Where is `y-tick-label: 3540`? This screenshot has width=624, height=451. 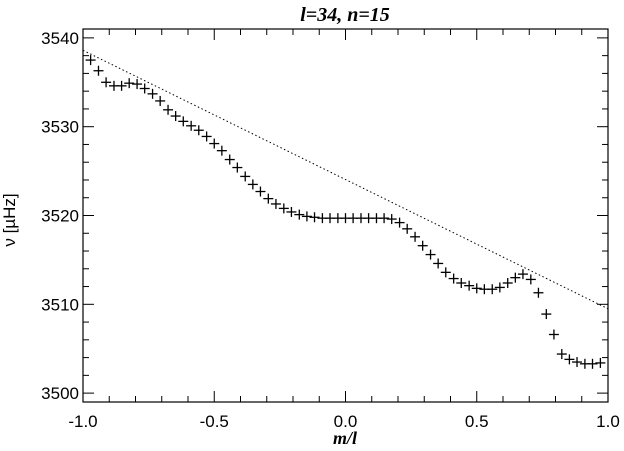 y-tick-label: 3540 is located at coordinates (60, 38).